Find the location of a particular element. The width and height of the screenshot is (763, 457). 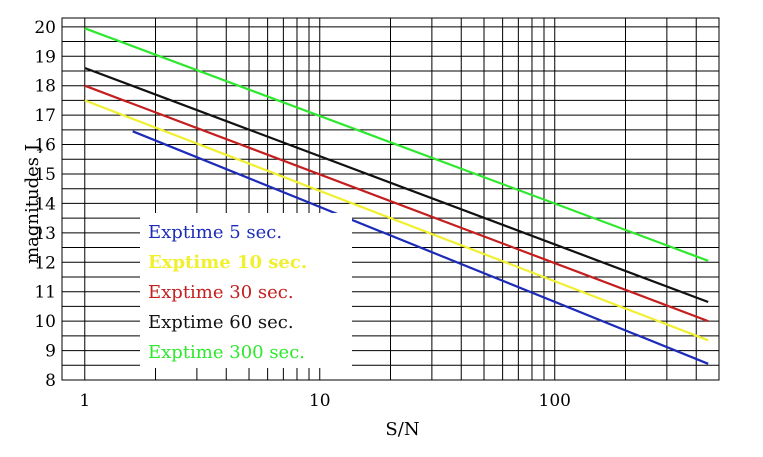

legend-entry: Exptime 30 sec. is located at coordinates (221, 292).